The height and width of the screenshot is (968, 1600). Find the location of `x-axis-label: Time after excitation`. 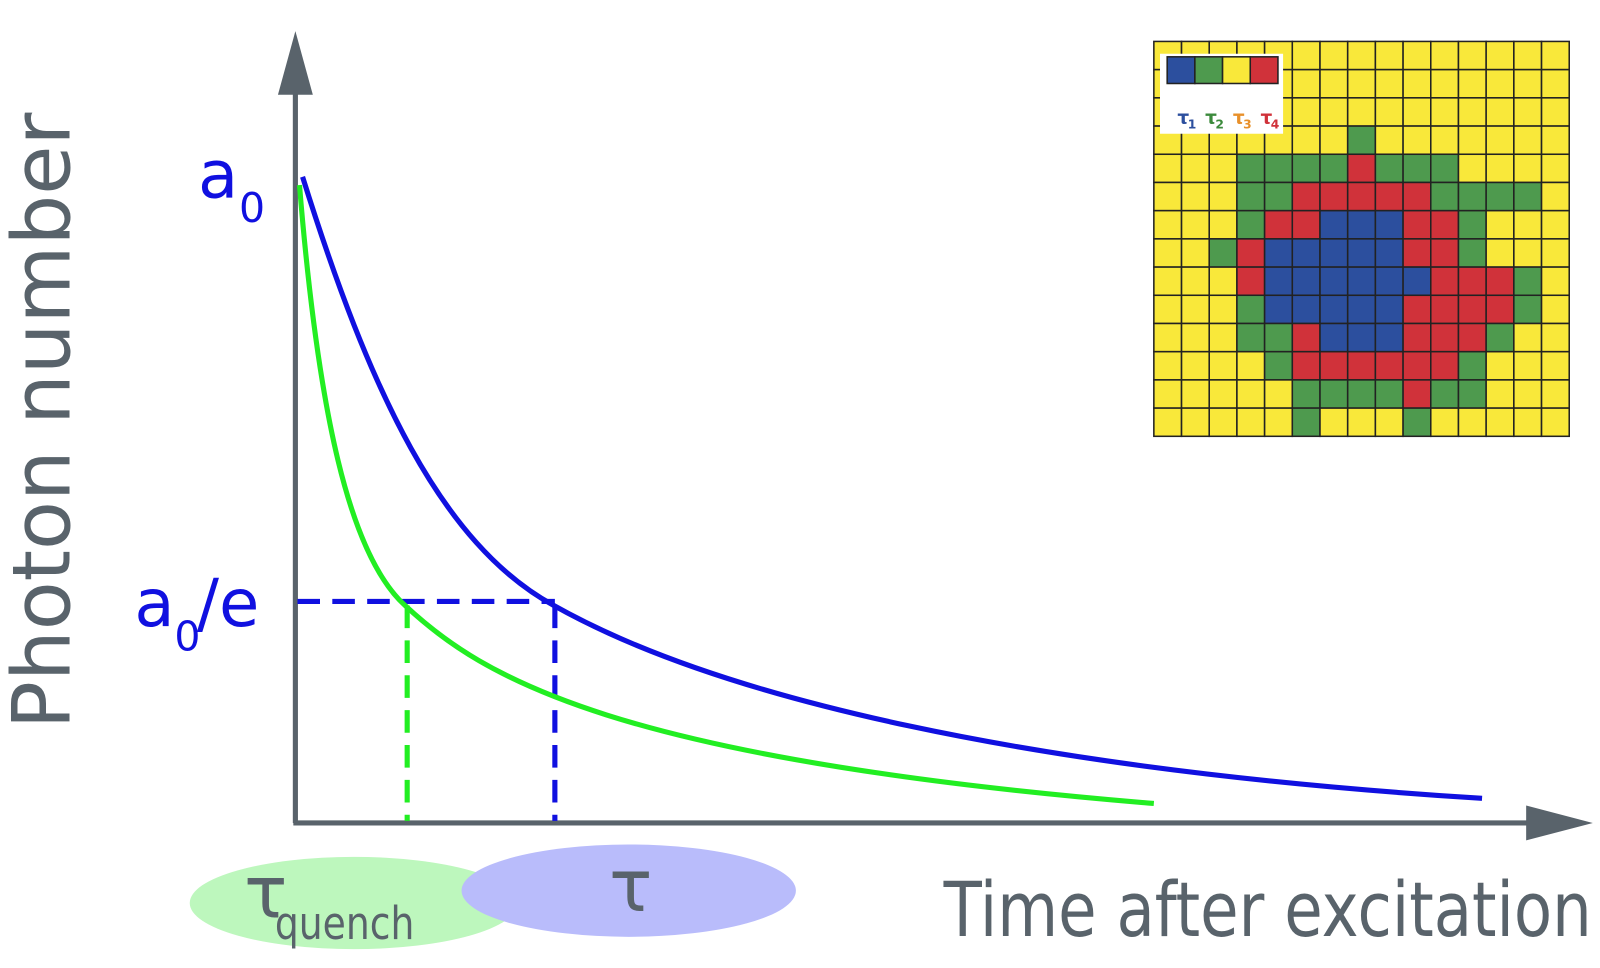

x-axis-label: Time after excitation is located at coordinates (1267, 910).